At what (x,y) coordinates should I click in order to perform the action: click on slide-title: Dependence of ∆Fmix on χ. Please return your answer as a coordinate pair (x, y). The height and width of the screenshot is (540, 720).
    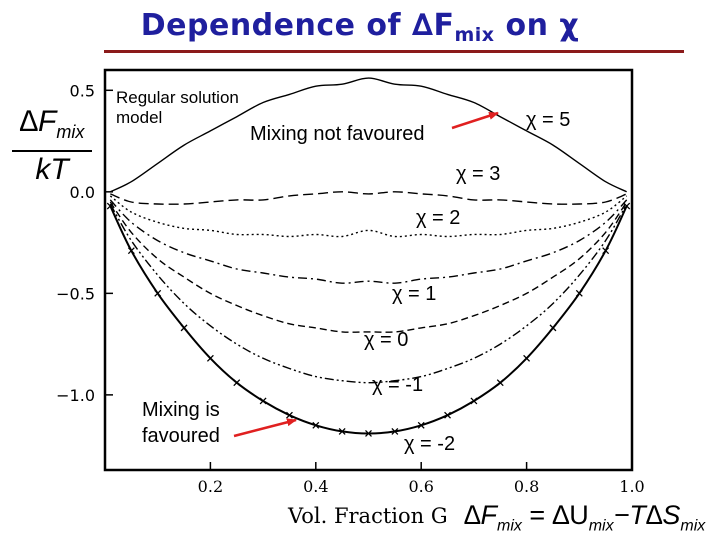
    Looking at the image, I should click on (360, 27).